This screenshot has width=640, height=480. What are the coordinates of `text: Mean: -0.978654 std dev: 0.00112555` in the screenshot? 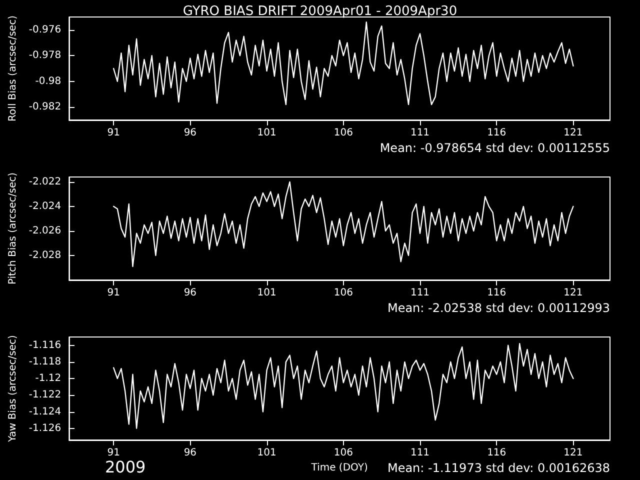 It's located at (495, 148).